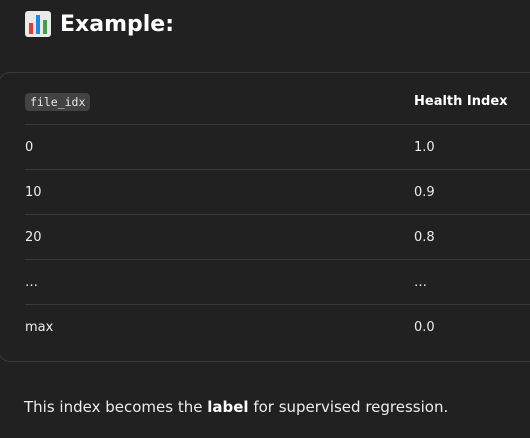 This screenshot has width=530, height=438. Describe the element at coordinates (29, 147) in the screenshot. I see `cell-file-idx: 0` at that location.